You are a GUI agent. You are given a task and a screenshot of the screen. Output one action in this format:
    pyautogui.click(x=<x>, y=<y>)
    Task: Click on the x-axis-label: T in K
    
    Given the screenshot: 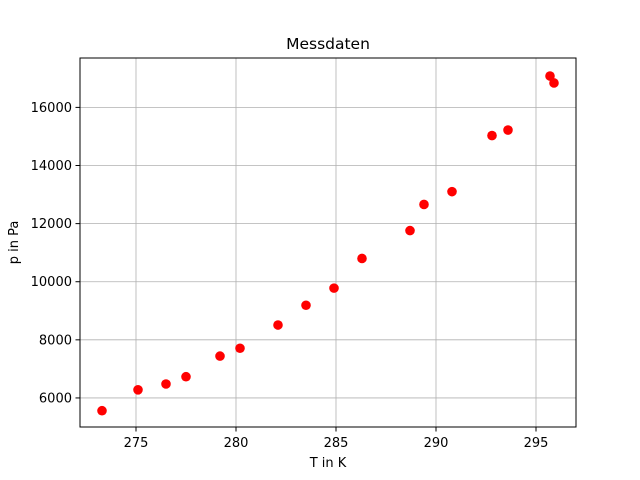 What is the action you would take?
    pyautogui.click(x=328, y=463)
    